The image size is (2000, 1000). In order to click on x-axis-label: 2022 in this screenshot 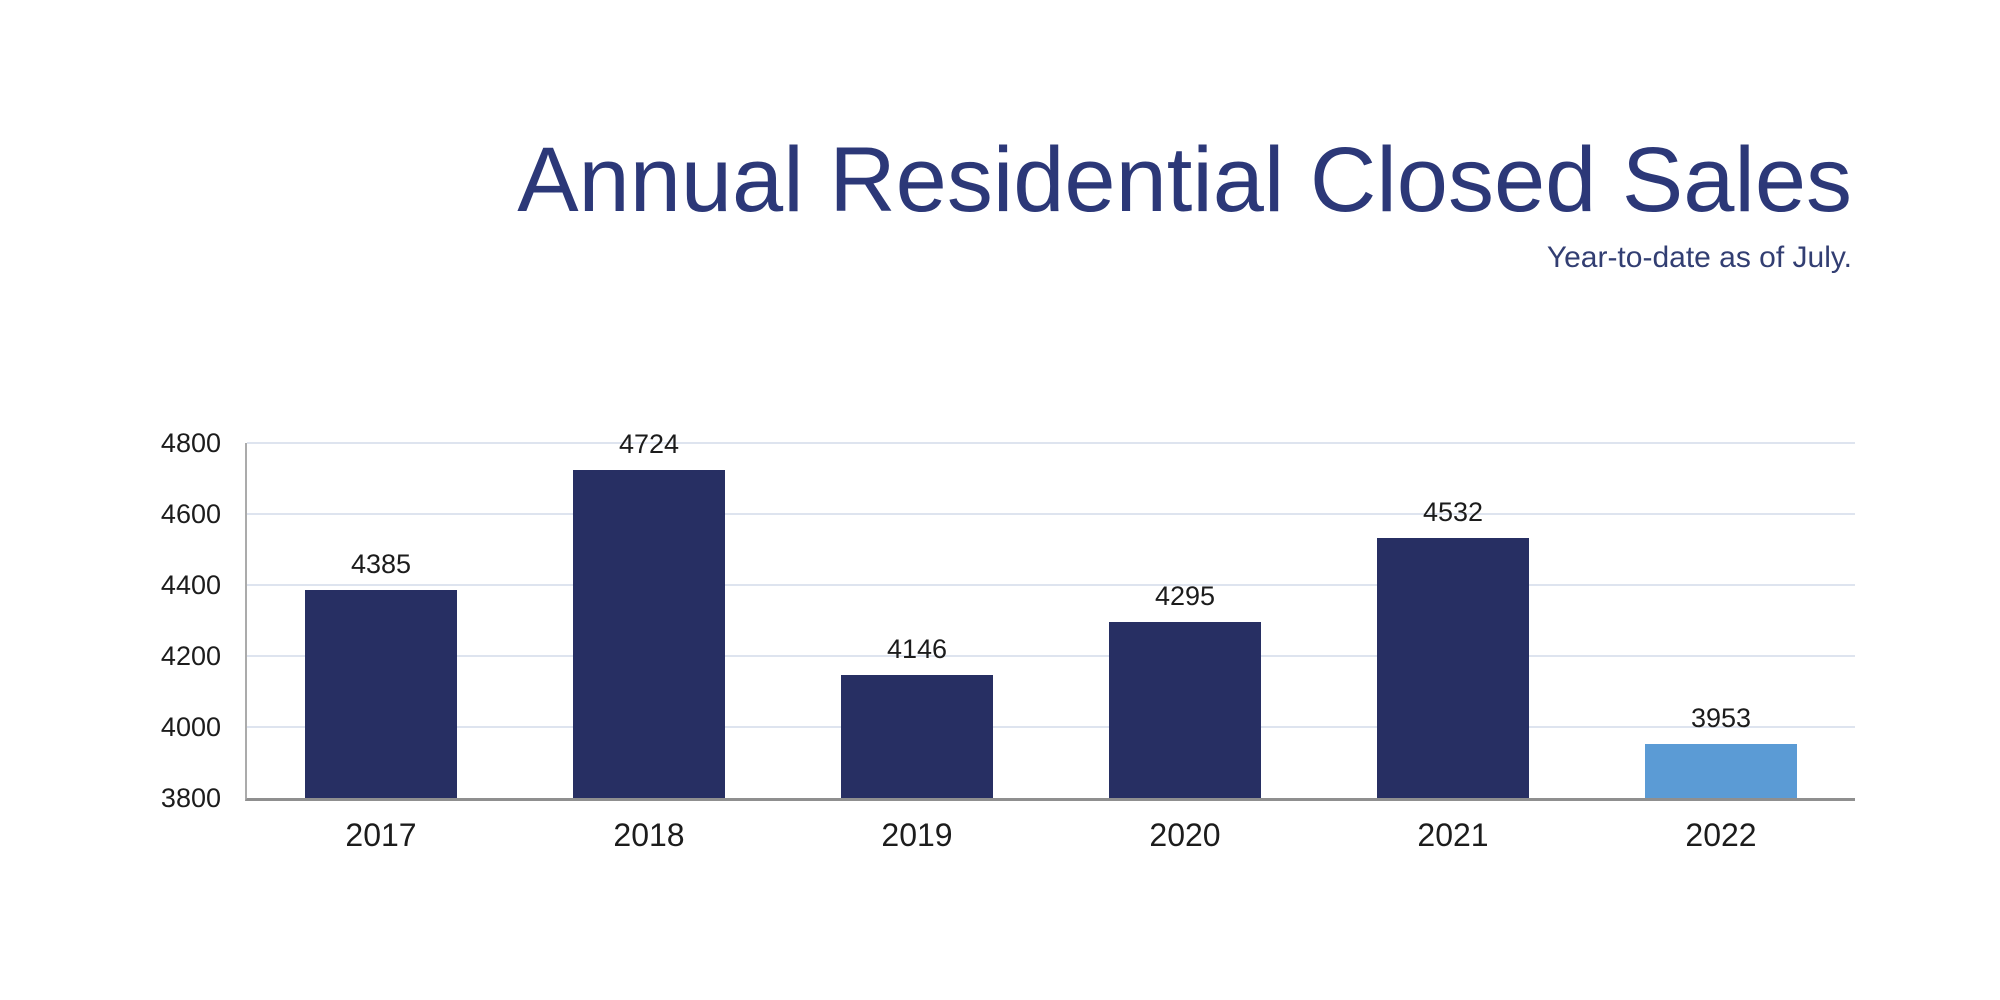, I will do `click(1721, 835)`.